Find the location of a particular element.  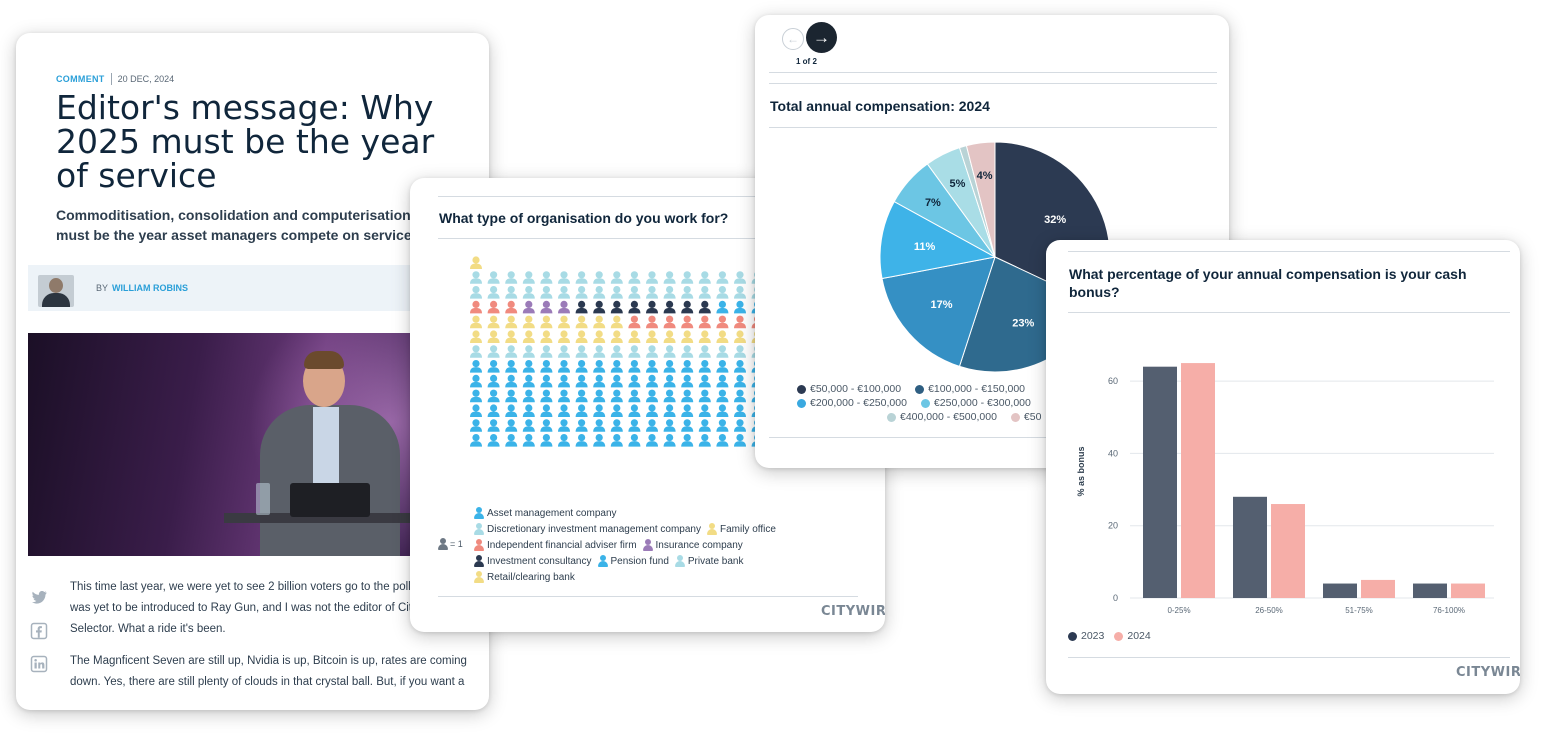

legend-item: €50 is located at coordinates (1026, 417).